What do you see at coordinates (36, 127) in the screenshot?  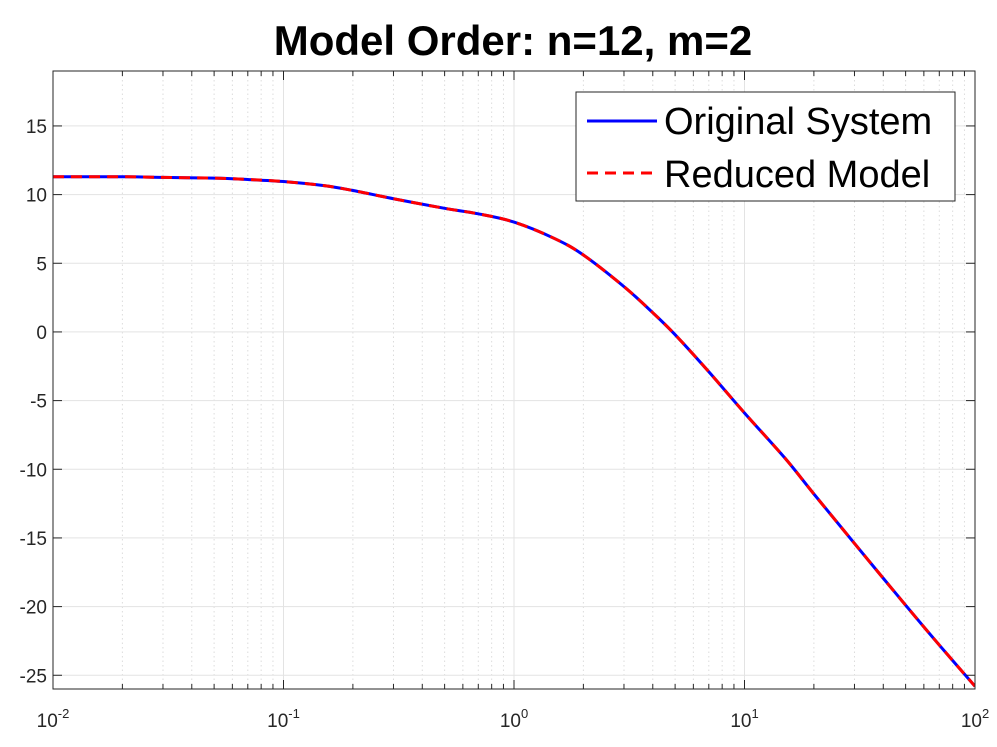 I see `y-tick-label: 15` at bounding box center [36, 127].